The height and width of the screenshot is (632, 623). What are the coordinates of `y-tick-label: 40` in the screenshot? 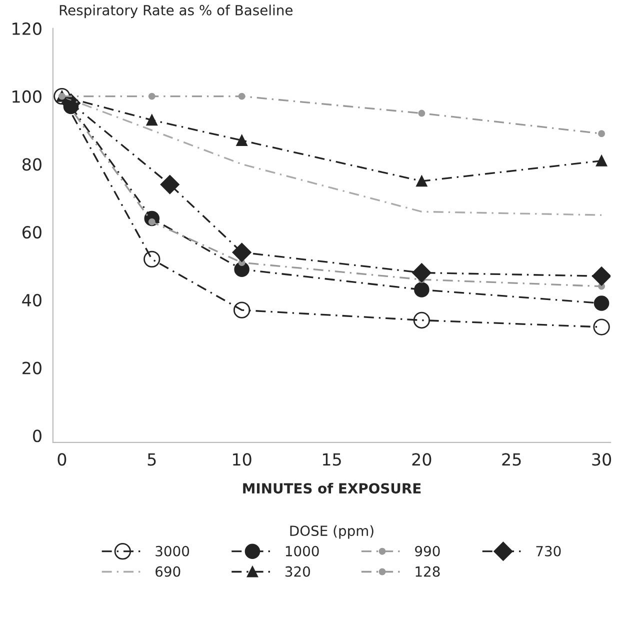 It's located at (32, 300).